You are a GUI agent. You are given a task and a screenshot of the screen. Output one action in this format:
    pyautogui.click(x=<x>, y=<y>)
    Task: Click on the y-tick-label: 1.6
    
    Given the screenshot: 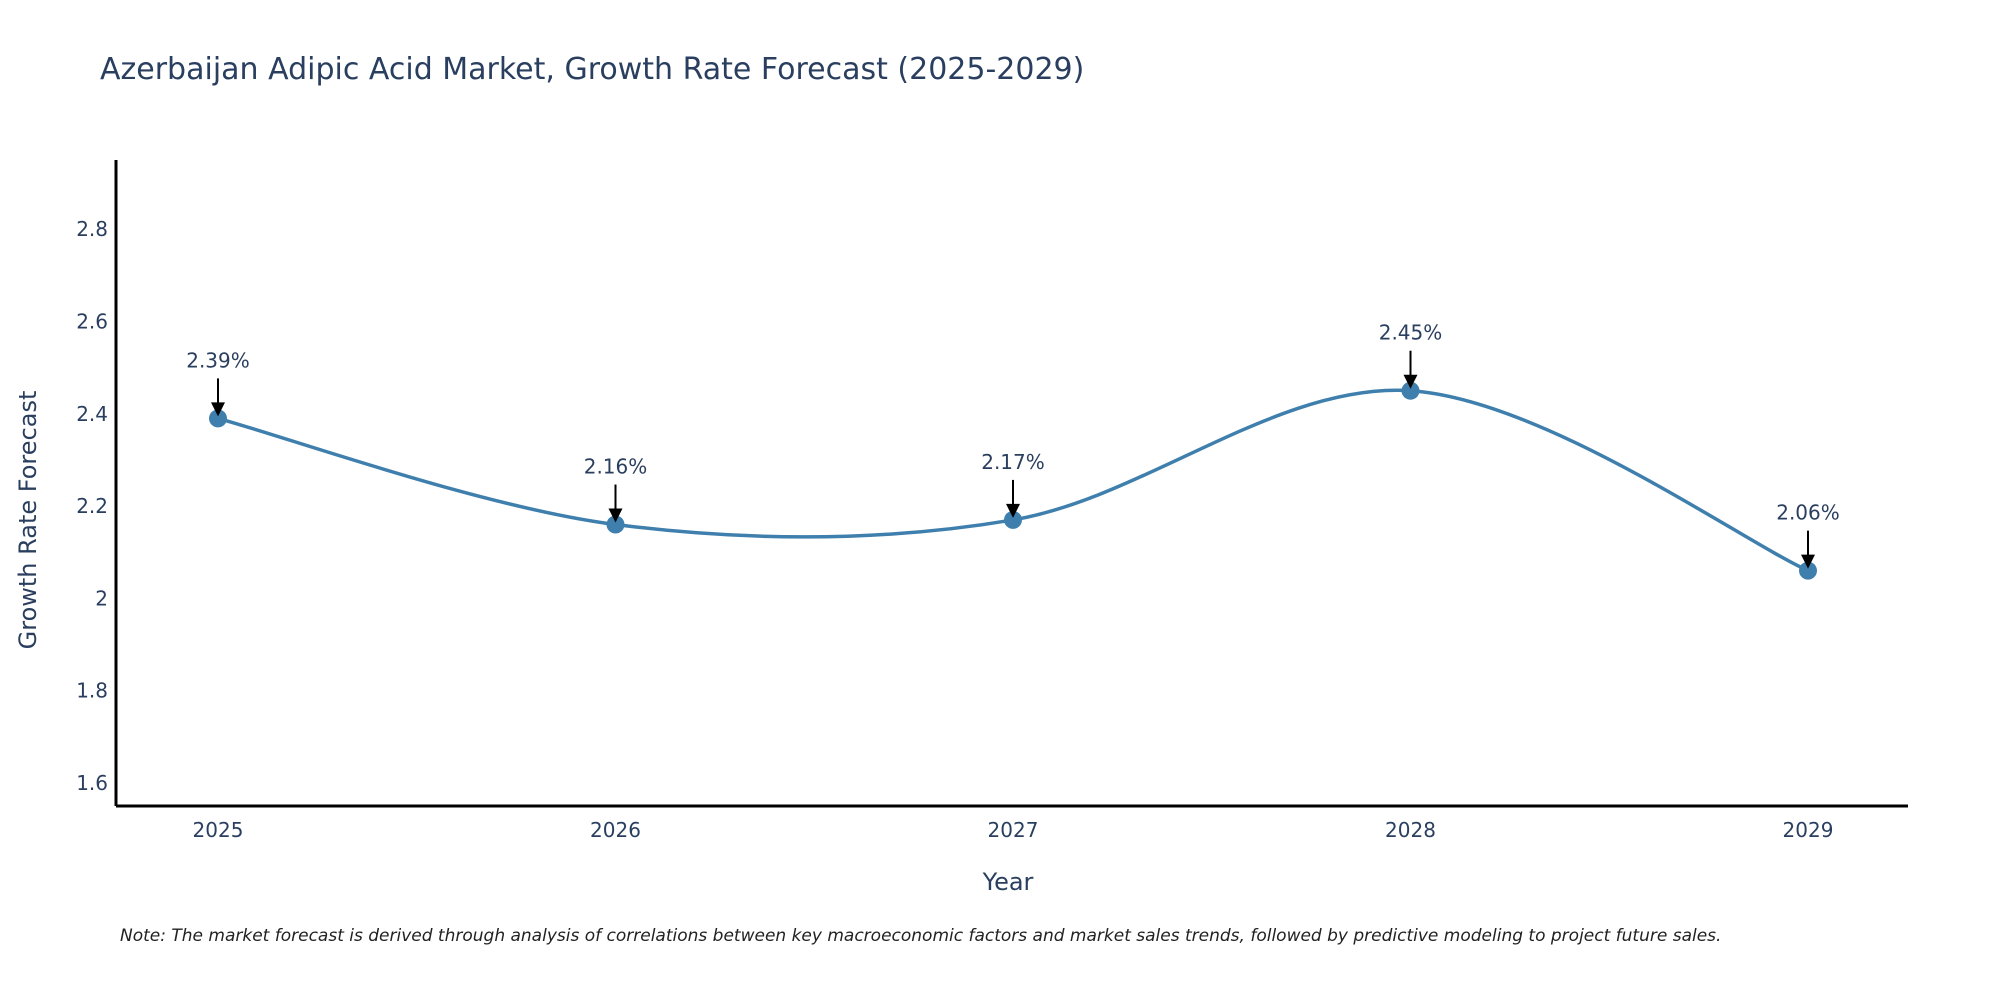 What is the action you would take?
    pyautogui.click(x=92, y=783)
    